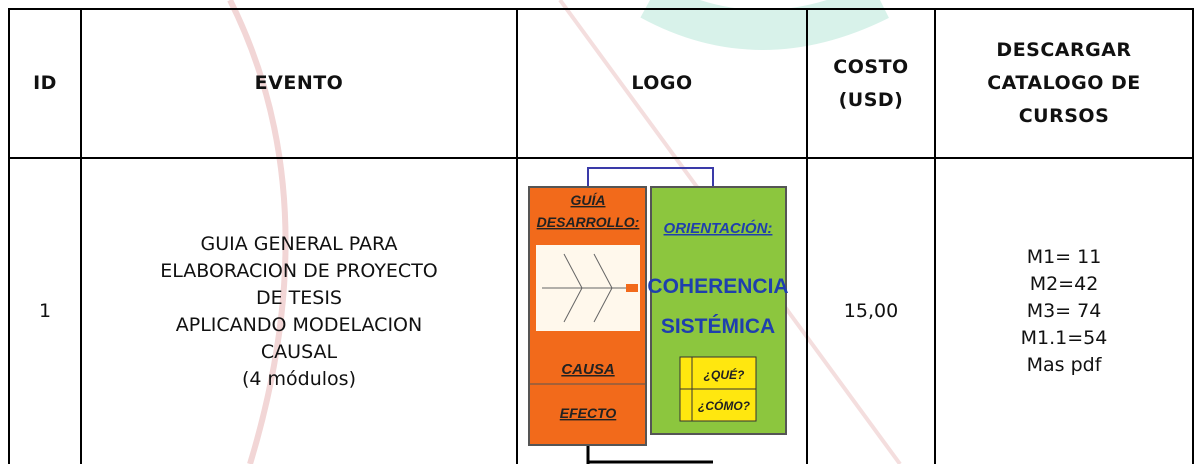 This screenshot has width=1201, height=464. Describe the element at coordinates (1064, 284) in the screenshot. I see `text-line: M2=42` at that location.